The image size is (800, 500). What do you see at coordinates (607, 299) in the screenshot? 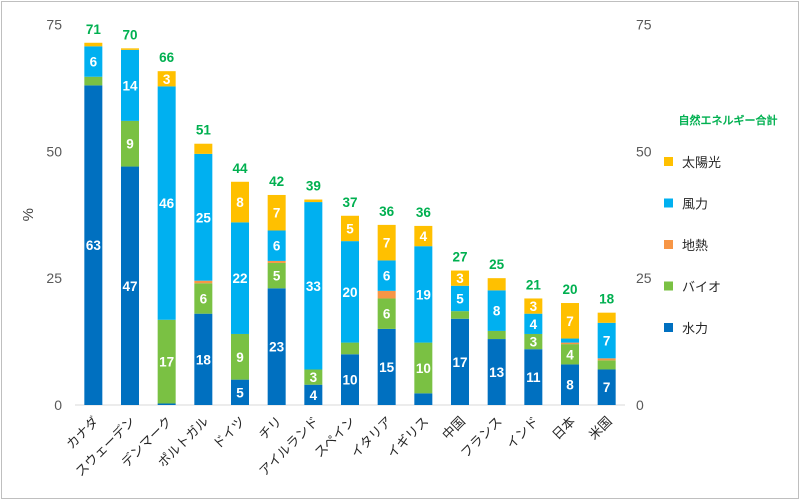
I see `total-label: 18` at bounding box center [607, 299].